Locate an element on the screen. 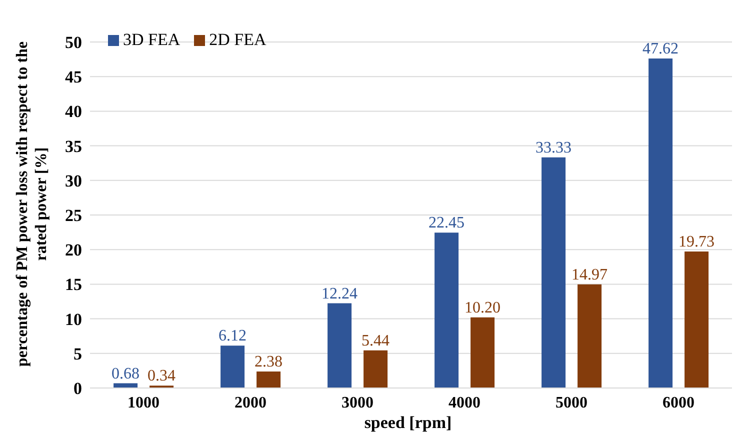  data-label: 47.62 is located at coordinates (660, 49).